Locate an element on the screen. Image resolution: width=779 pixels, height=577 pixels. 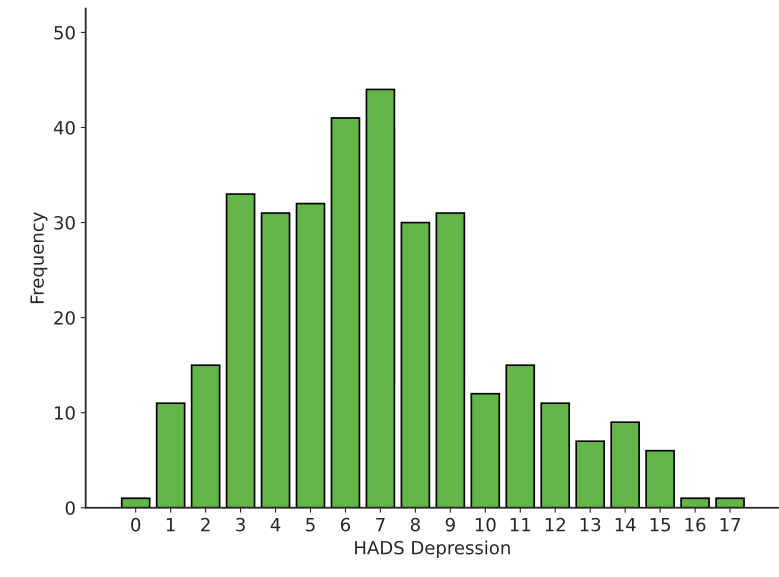
x-tick-label: 17 is located at coordinates (730, 525).